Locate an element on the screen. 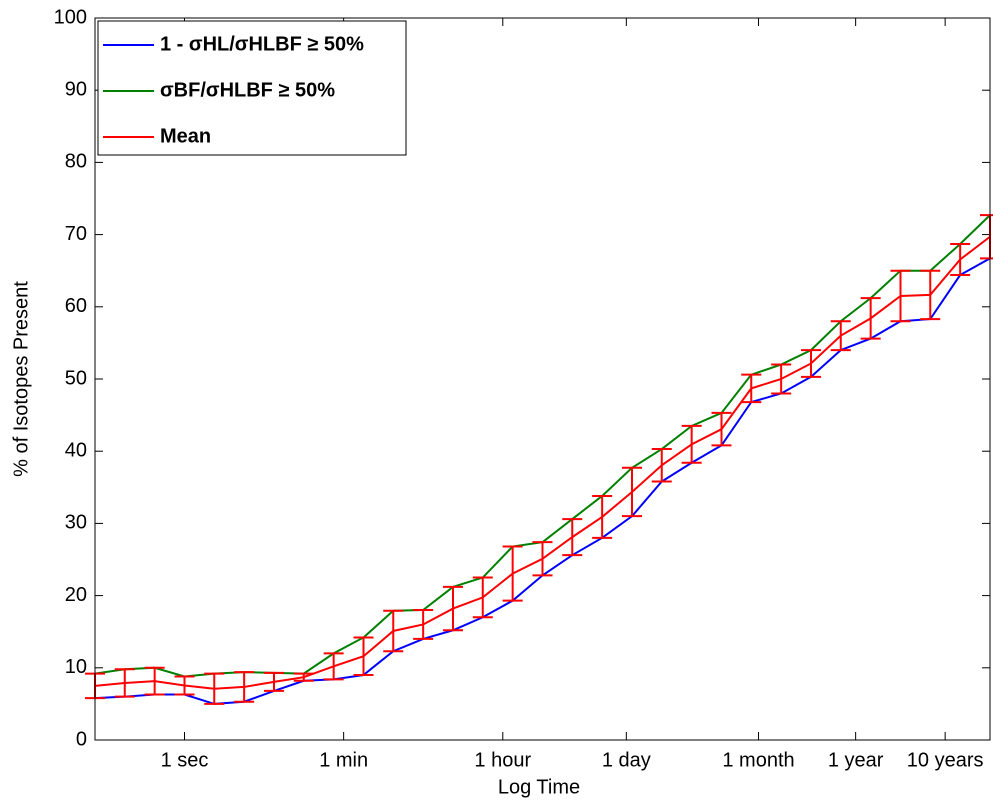  y-tick-label: 0 is located at coordinates (81, 739).